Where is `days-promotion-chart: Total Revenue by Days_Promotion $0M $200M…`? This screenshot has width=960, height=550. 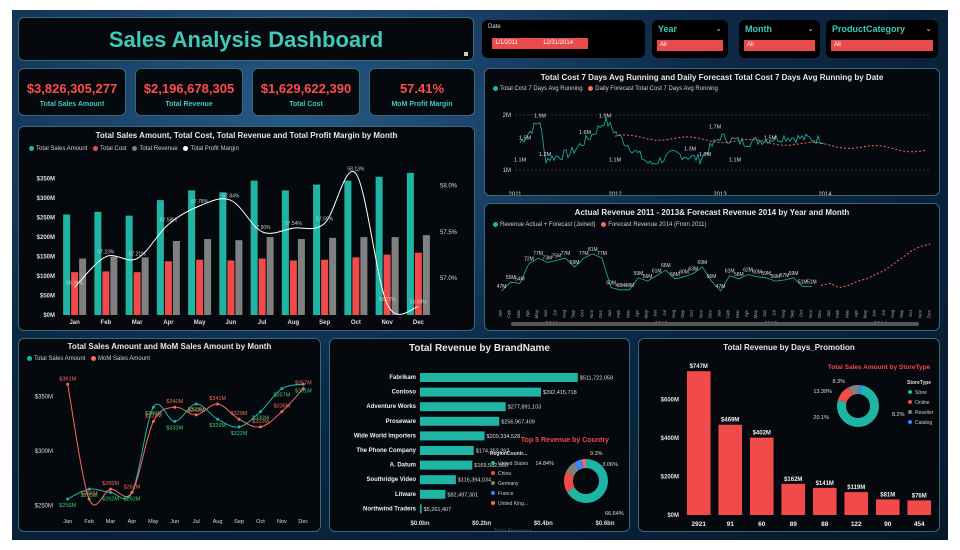
days-promotion-chart: Total Revenue by Days_Promotion $0M $200M… is located at coordinates (789, 435).